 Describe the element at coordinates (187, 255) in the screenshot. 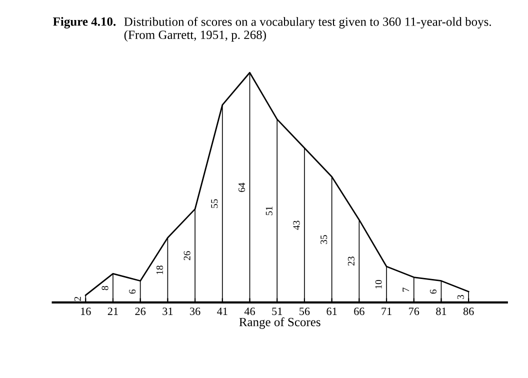

I see `data-label: 26` at that location.